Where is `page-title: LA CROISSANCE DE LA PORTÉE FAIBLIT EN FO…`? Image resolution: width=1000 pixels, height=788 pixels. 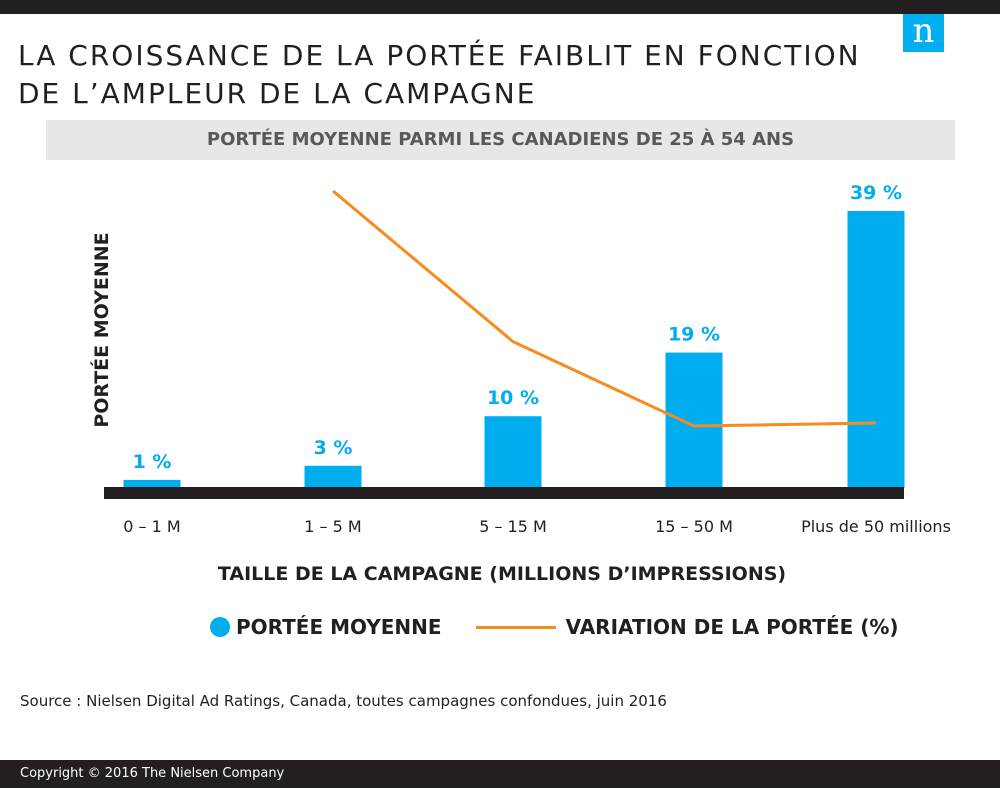 page-title: LA CROISSANCE DE LA PORTÉE FAIBLIT EN FO… is located at coordinates (439, 74).